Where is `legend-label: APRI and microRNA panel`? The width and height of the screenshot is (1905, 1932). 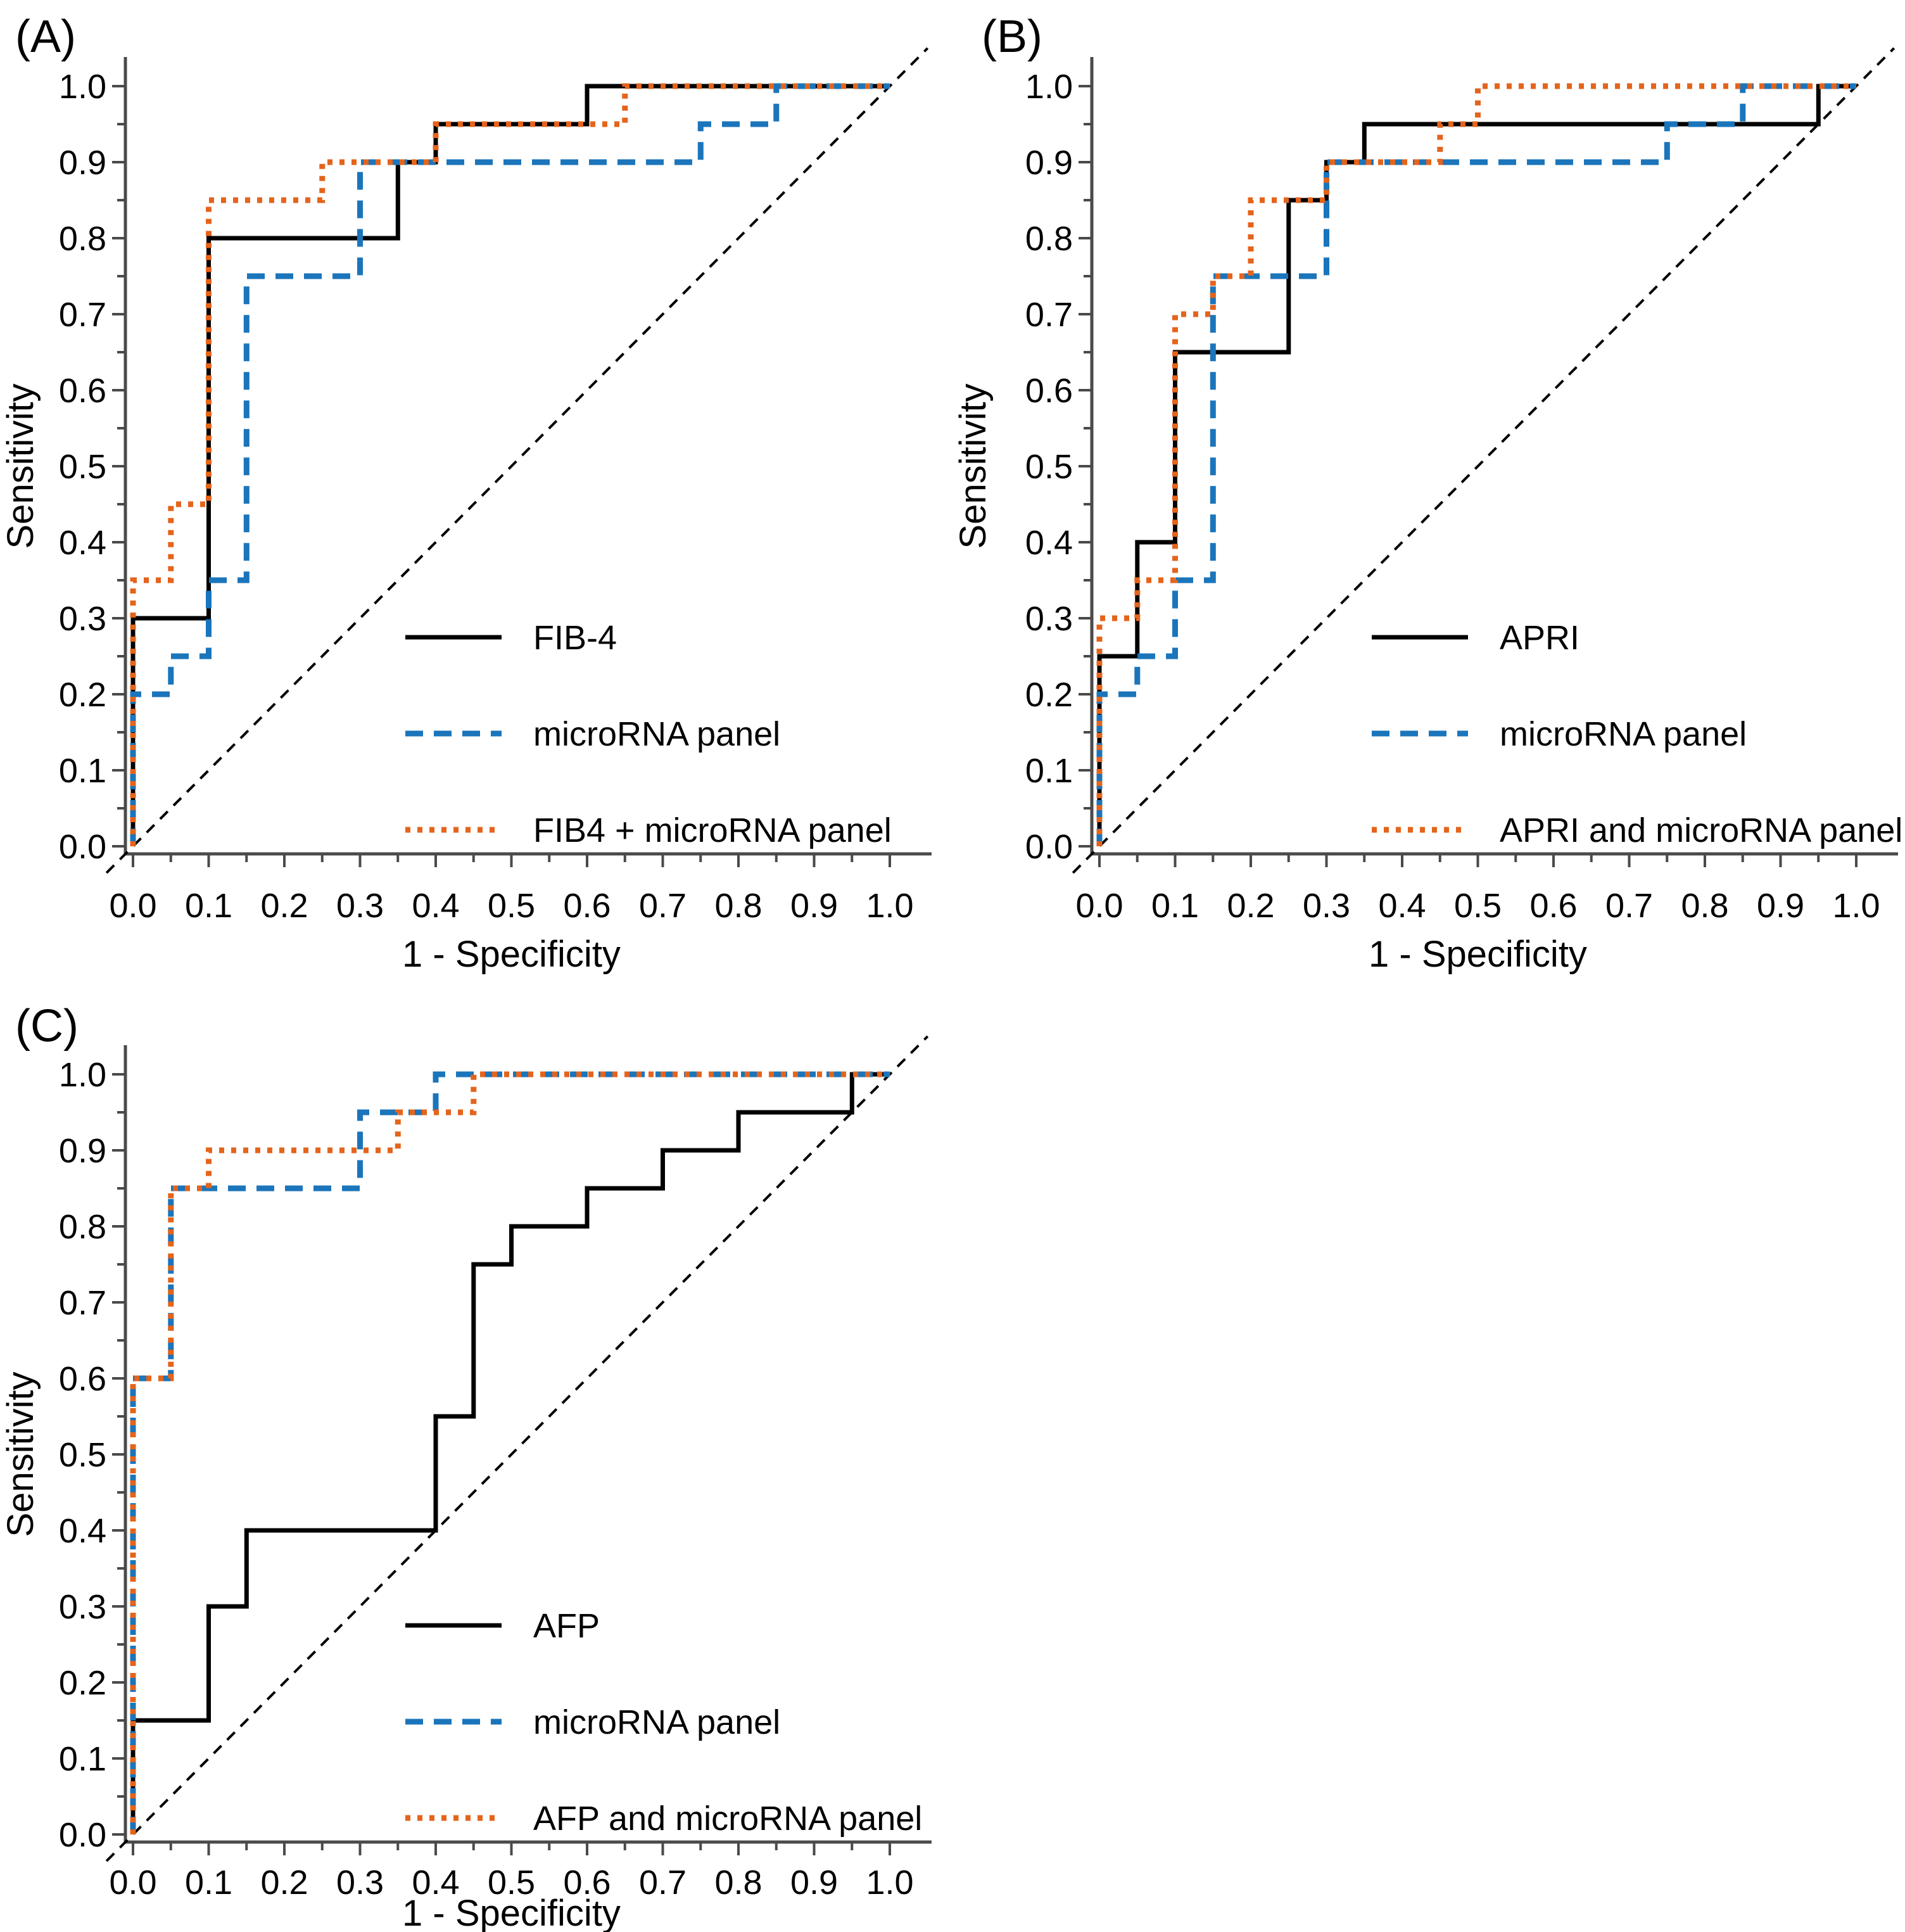
legend-label: APRI and microRNA panel is located at coordinates (1701, 830).